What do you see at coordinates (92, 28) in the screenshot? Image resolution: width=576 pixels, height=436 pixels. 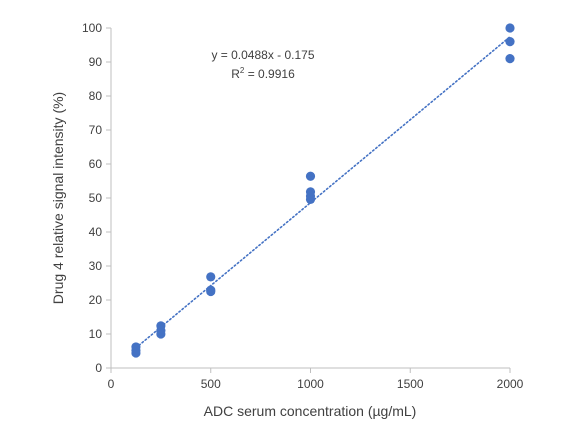 I see `y-tick-label: 100` at bounding box center [92, 28].